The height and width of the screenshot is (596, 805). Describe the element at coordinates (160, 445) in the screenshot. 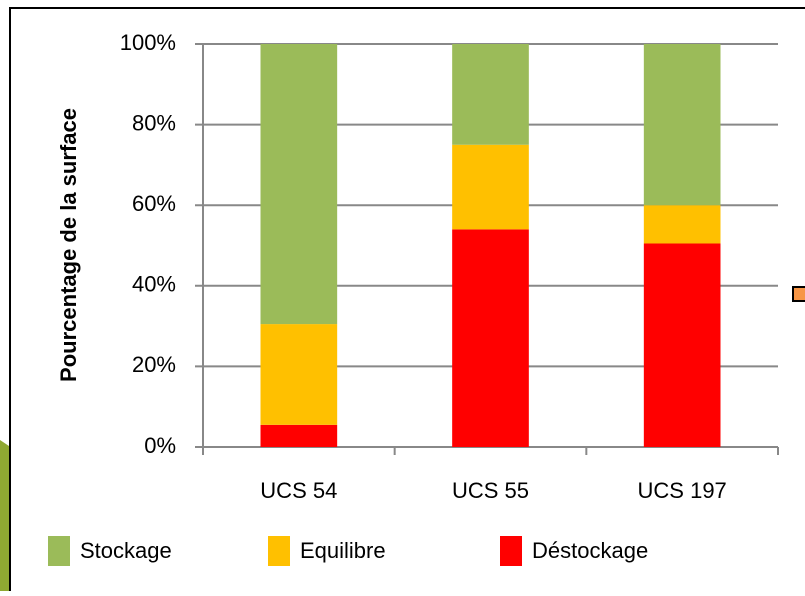

I see `y-tick-label: 0%` at that location.